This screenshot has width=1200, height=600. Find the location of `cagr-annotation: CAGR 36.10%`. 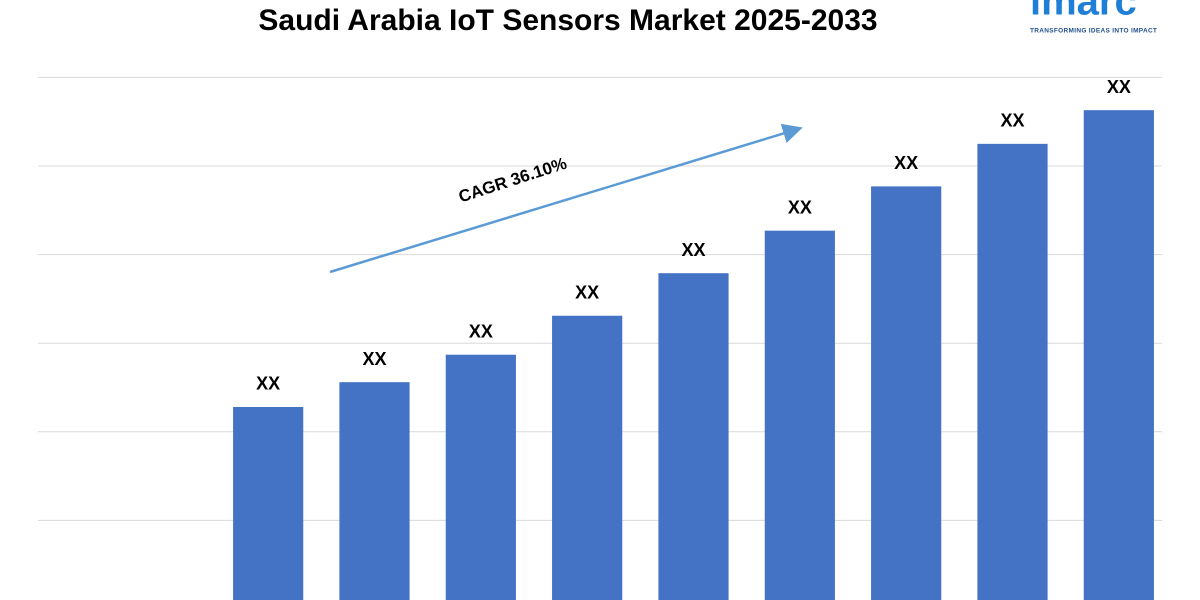

cagr-annotation: CAGR 36.10% is located at coordinates (512, 180).